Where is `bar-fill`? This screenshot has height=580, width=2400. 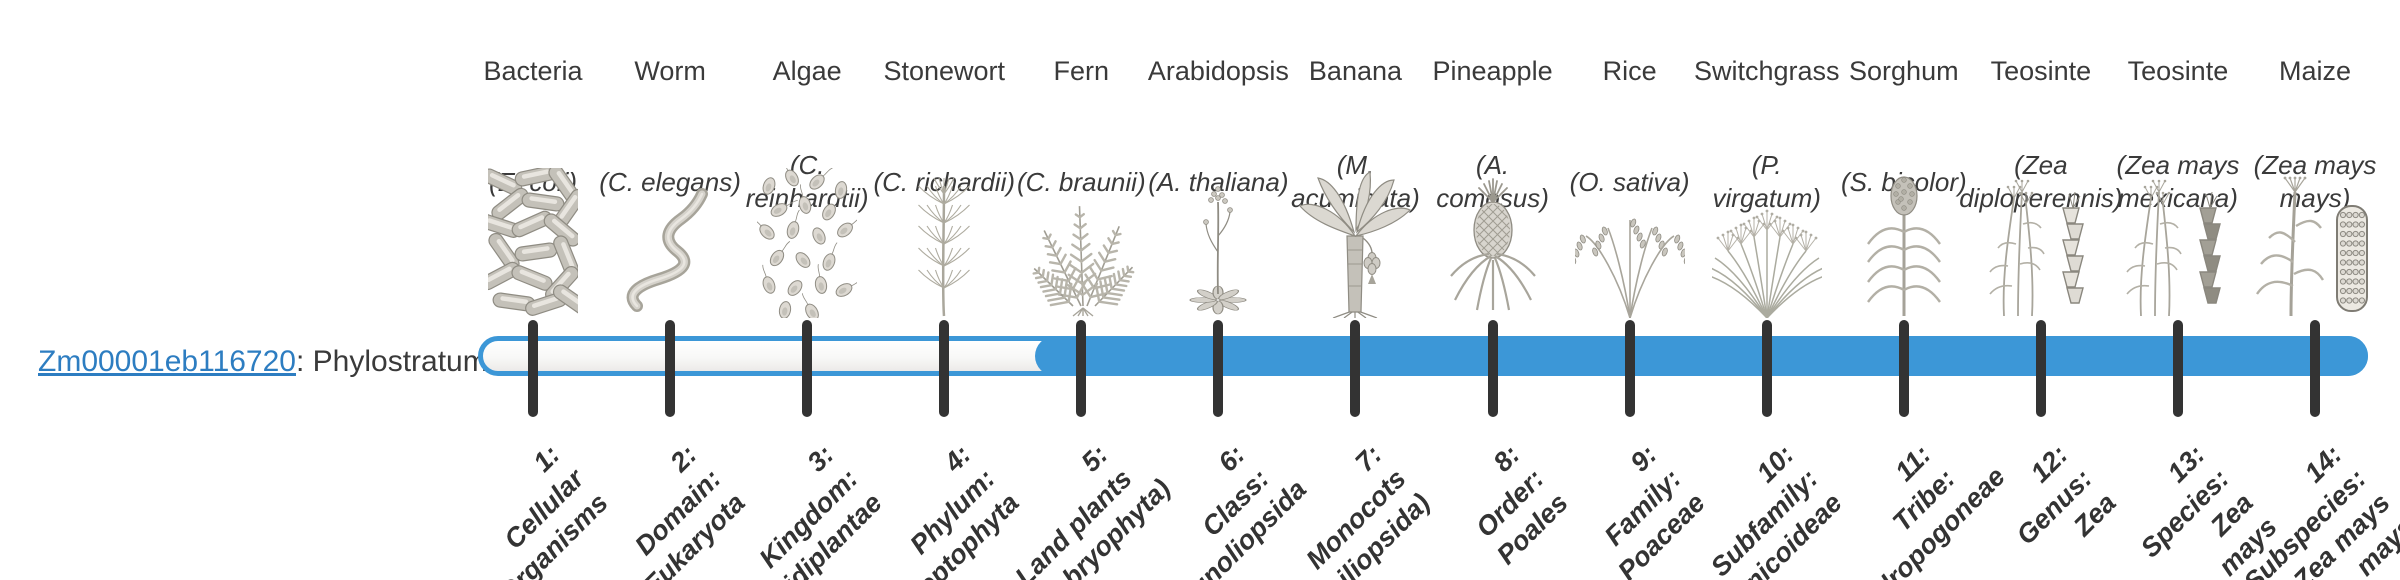 bar-fill is located at coordinates (1701, 356).